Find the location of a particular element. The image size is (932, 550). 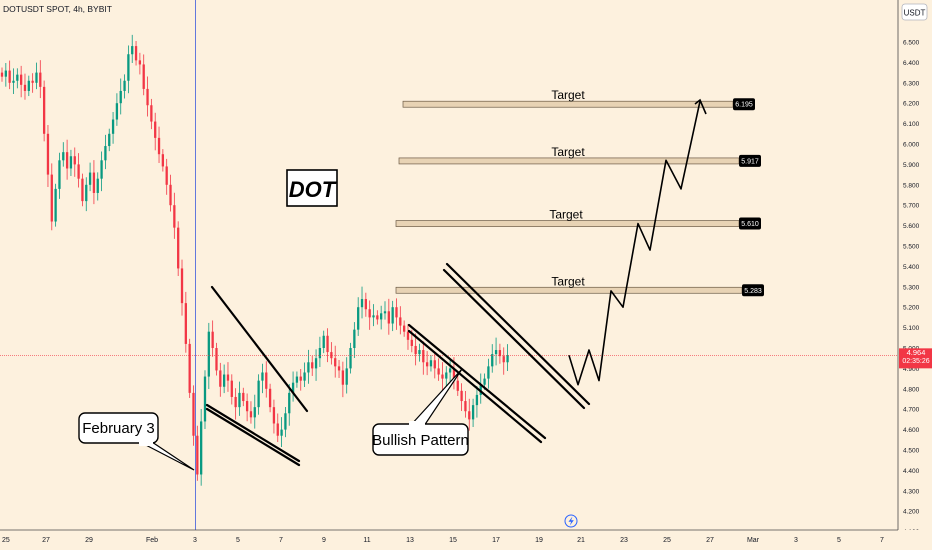

price-tick-label: 4.200 is located at coordinates (911, 512).